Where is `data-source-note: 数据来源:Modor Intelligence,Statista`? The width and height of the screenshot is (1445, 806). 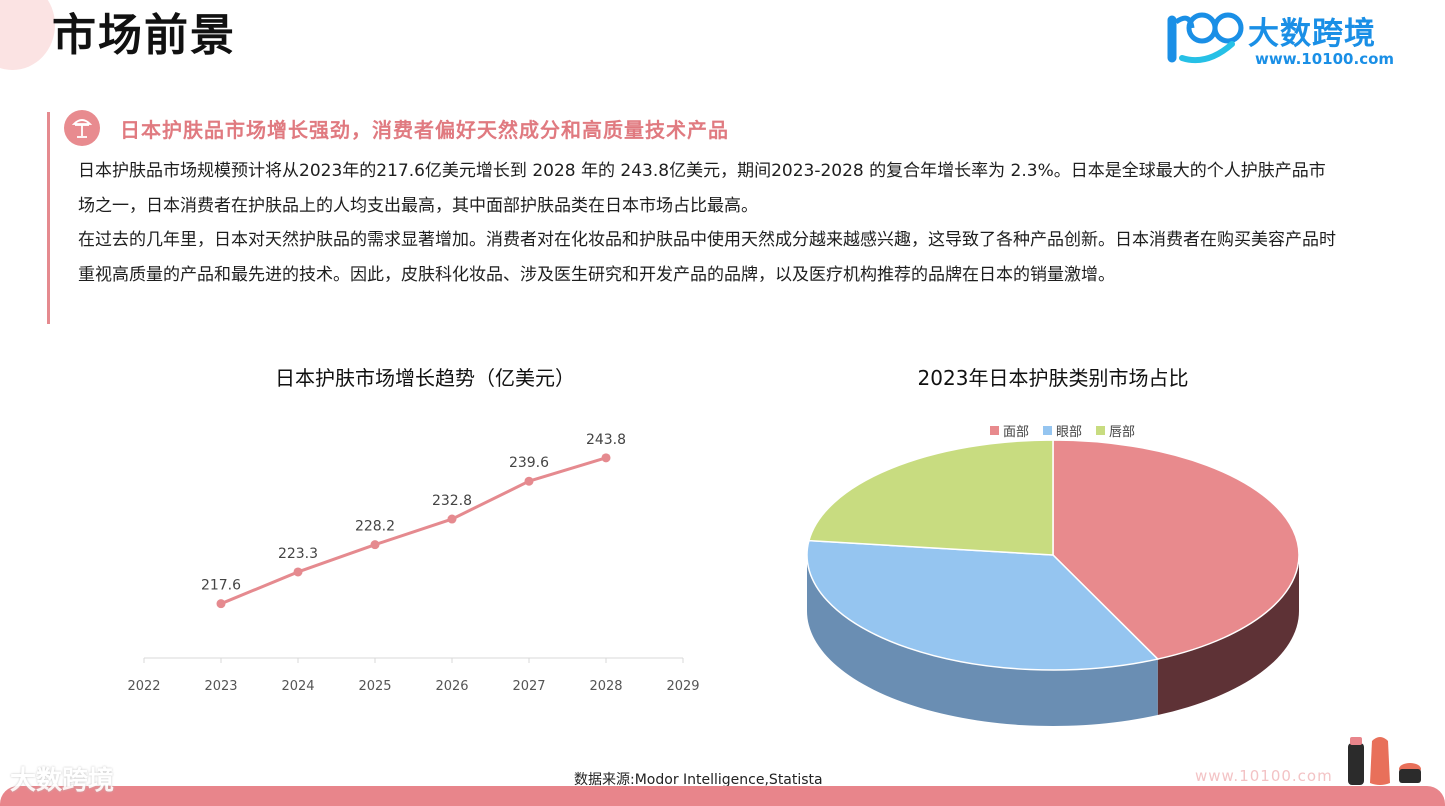
data-source-note: 数据来源:Modor Intelligence,Statista is located at coordinates (698, 780).